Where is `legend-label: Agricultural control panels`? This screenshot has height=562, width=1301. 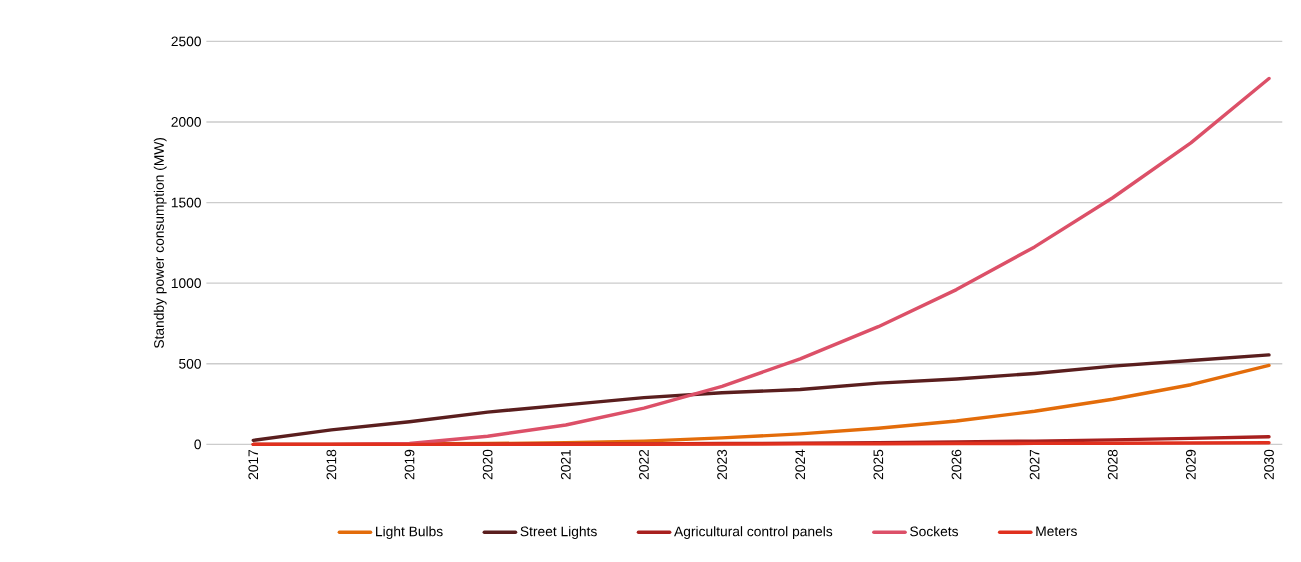
legend-label: Agricultural control panels is located at coordinates (753, 533).